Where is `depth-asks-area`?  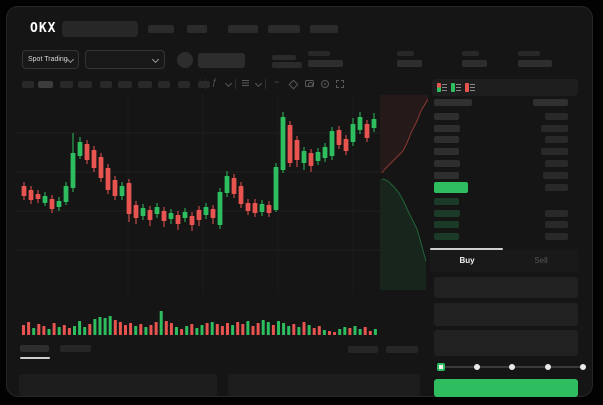
depth-asks-area is located at coordinates (404, 134).